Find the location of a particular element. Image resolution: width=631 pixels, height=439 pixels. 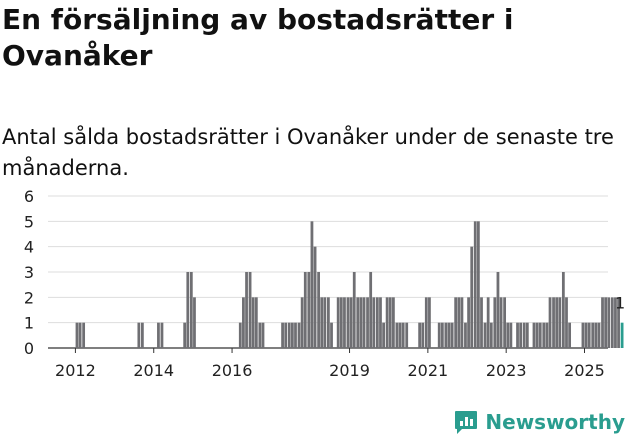

y-tick-label: 2 is located at coordinates (29, 297).